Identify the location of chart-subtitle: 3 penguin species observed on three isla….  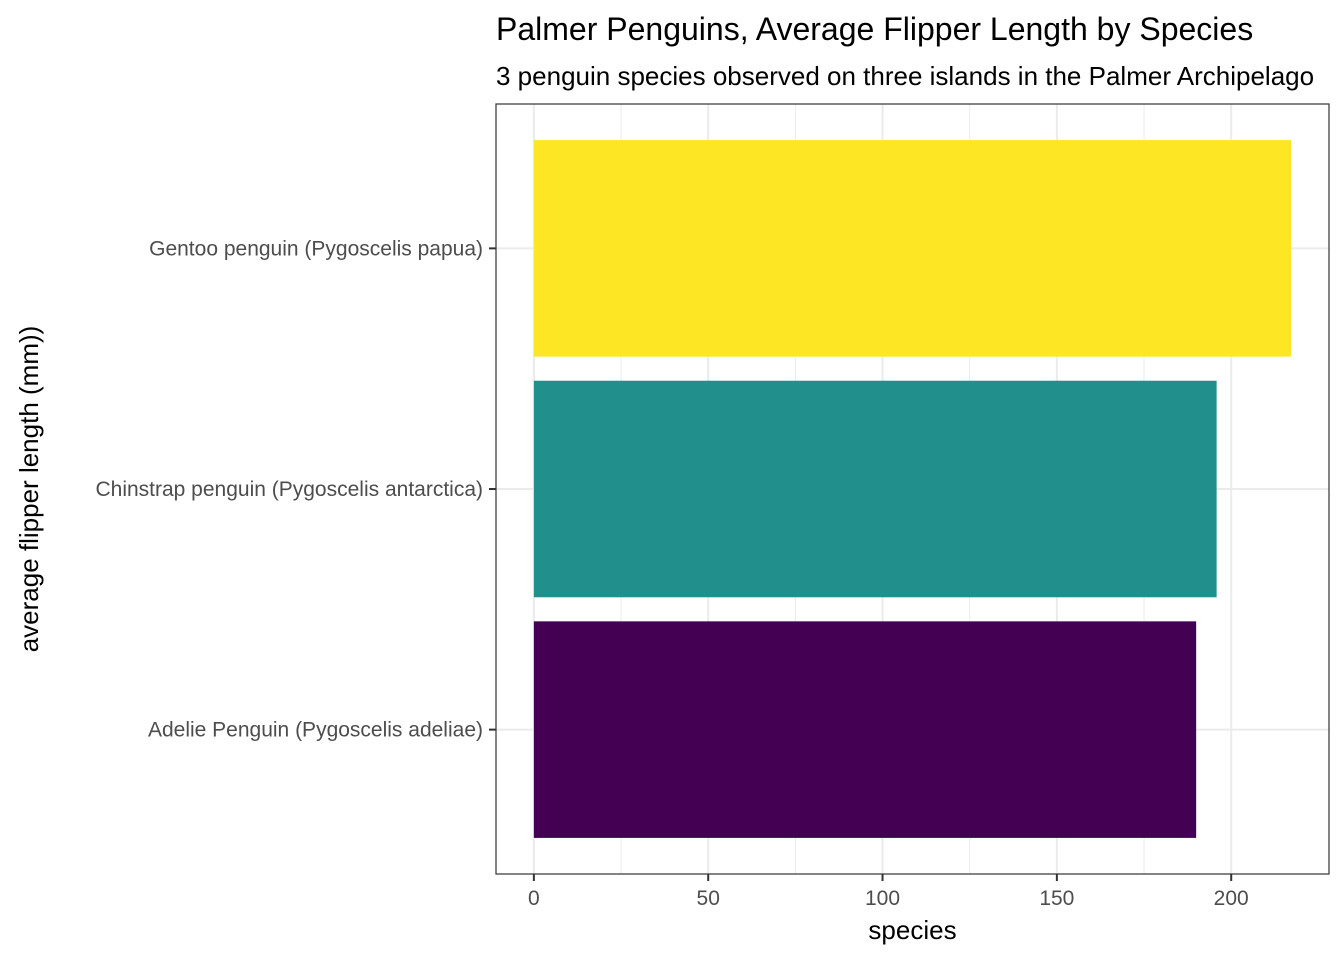
(905, 76).